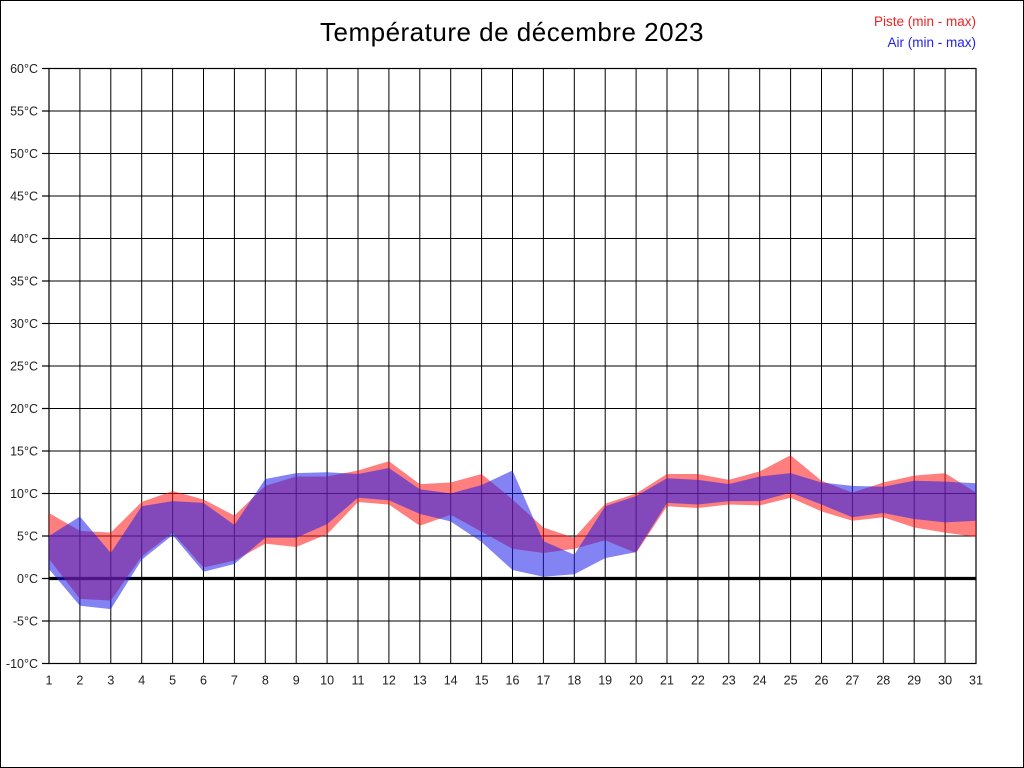 The width and height of the screenshot is (1024, 768). What do you see at coordinates (420, 681) in the screenshot?
I see `x-tick-label: 13` at bounding box center [420, 681].